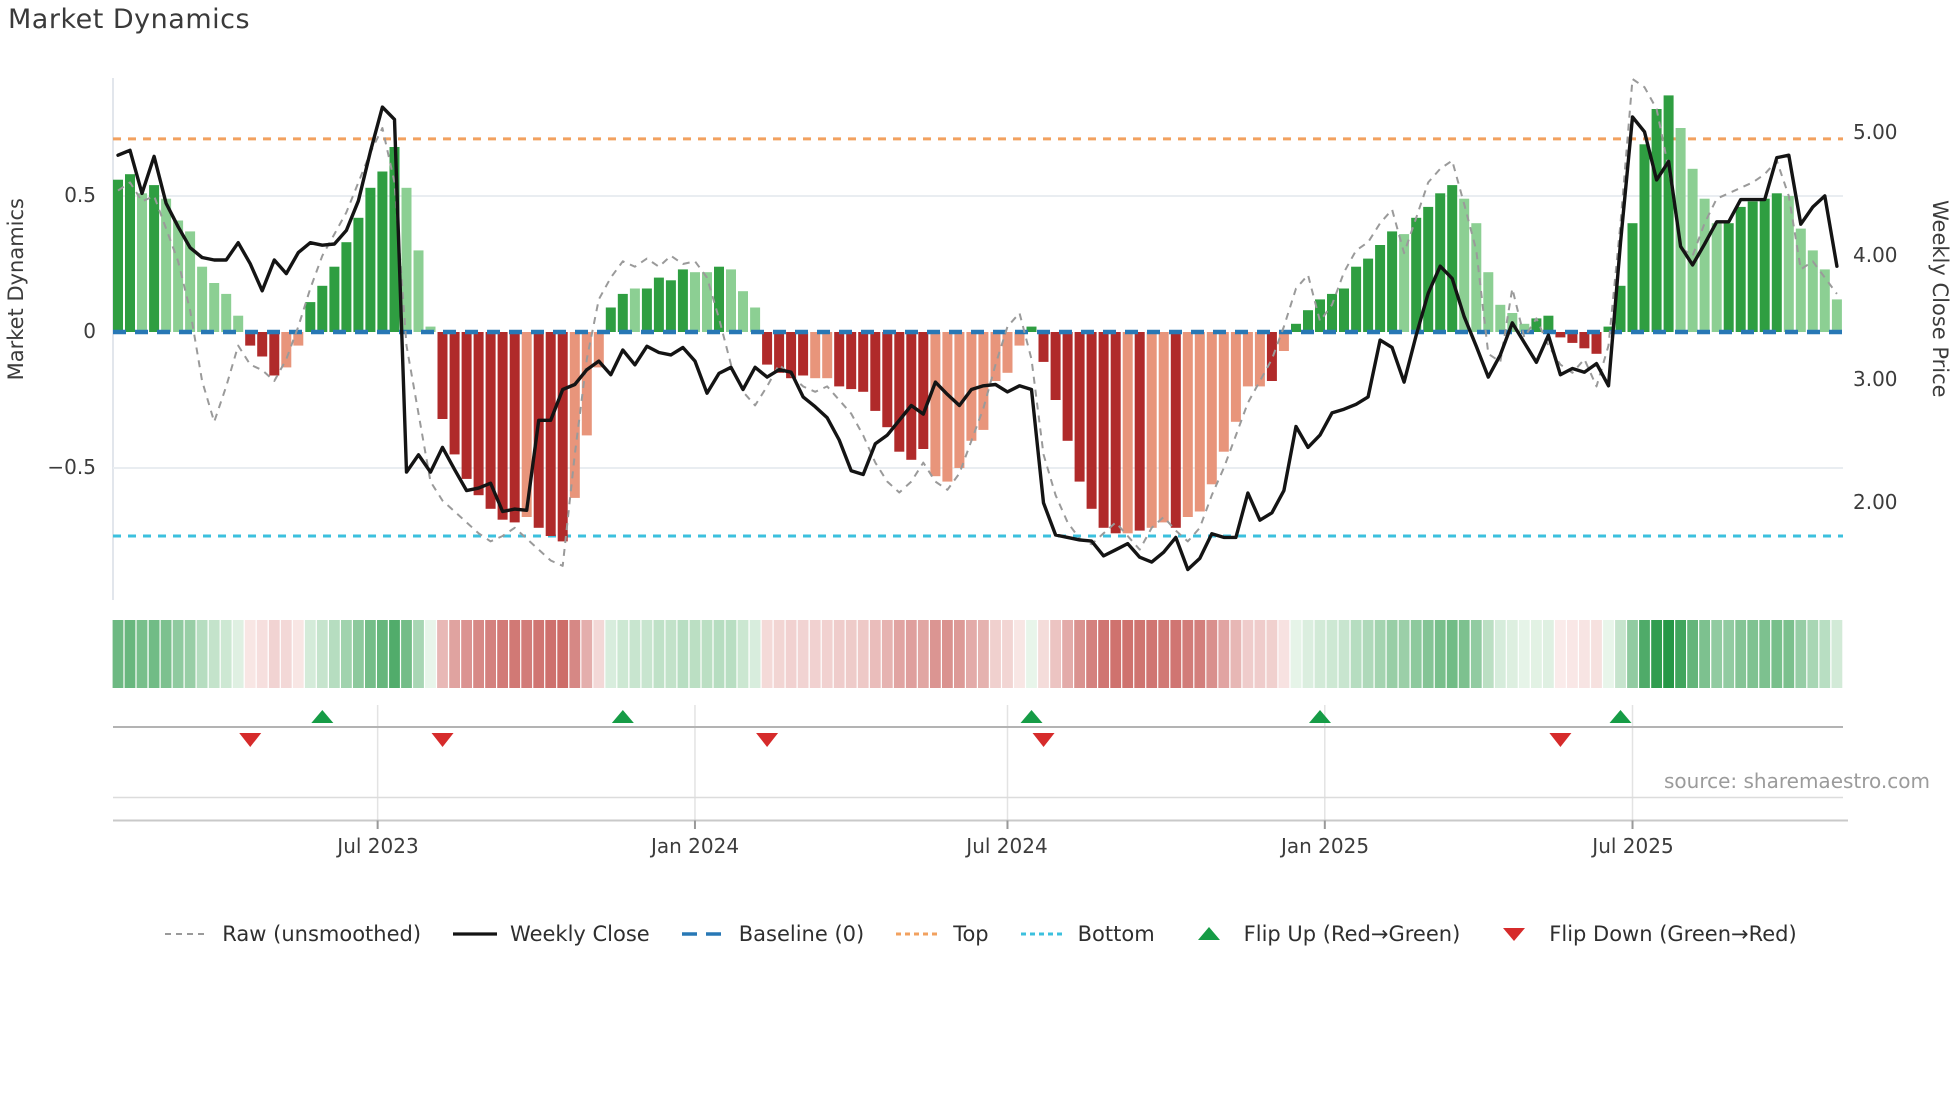 This screenshot has width=1960, height=1102. What do you see at coordinates (801, 934) in the screenshot?
I see `legend-label: Baseline (0)` at bounding box center [801, 934].